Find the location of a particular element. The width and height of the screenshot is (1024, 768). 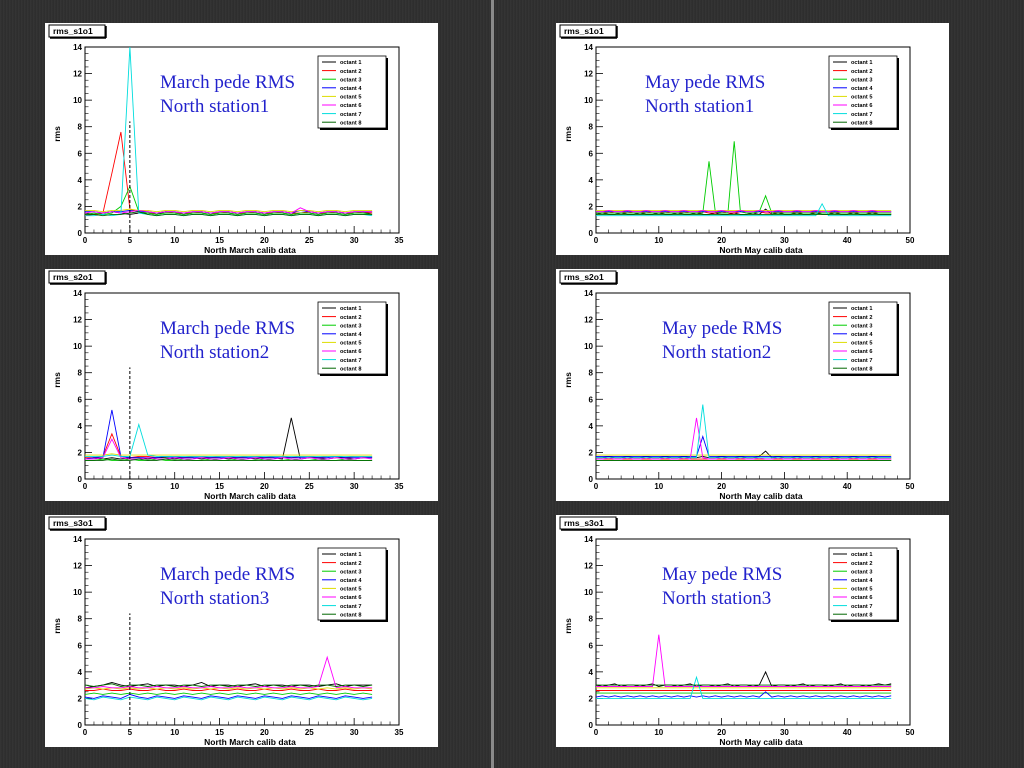

annotation-line-2: North station2 is located at coordinates (716, 352).